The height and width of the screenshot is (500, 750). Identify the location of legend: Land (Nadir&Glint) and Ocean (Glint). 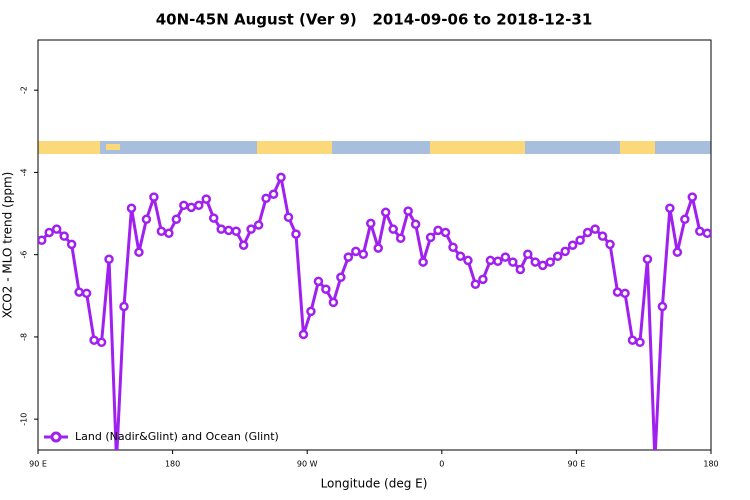
(161, 436).